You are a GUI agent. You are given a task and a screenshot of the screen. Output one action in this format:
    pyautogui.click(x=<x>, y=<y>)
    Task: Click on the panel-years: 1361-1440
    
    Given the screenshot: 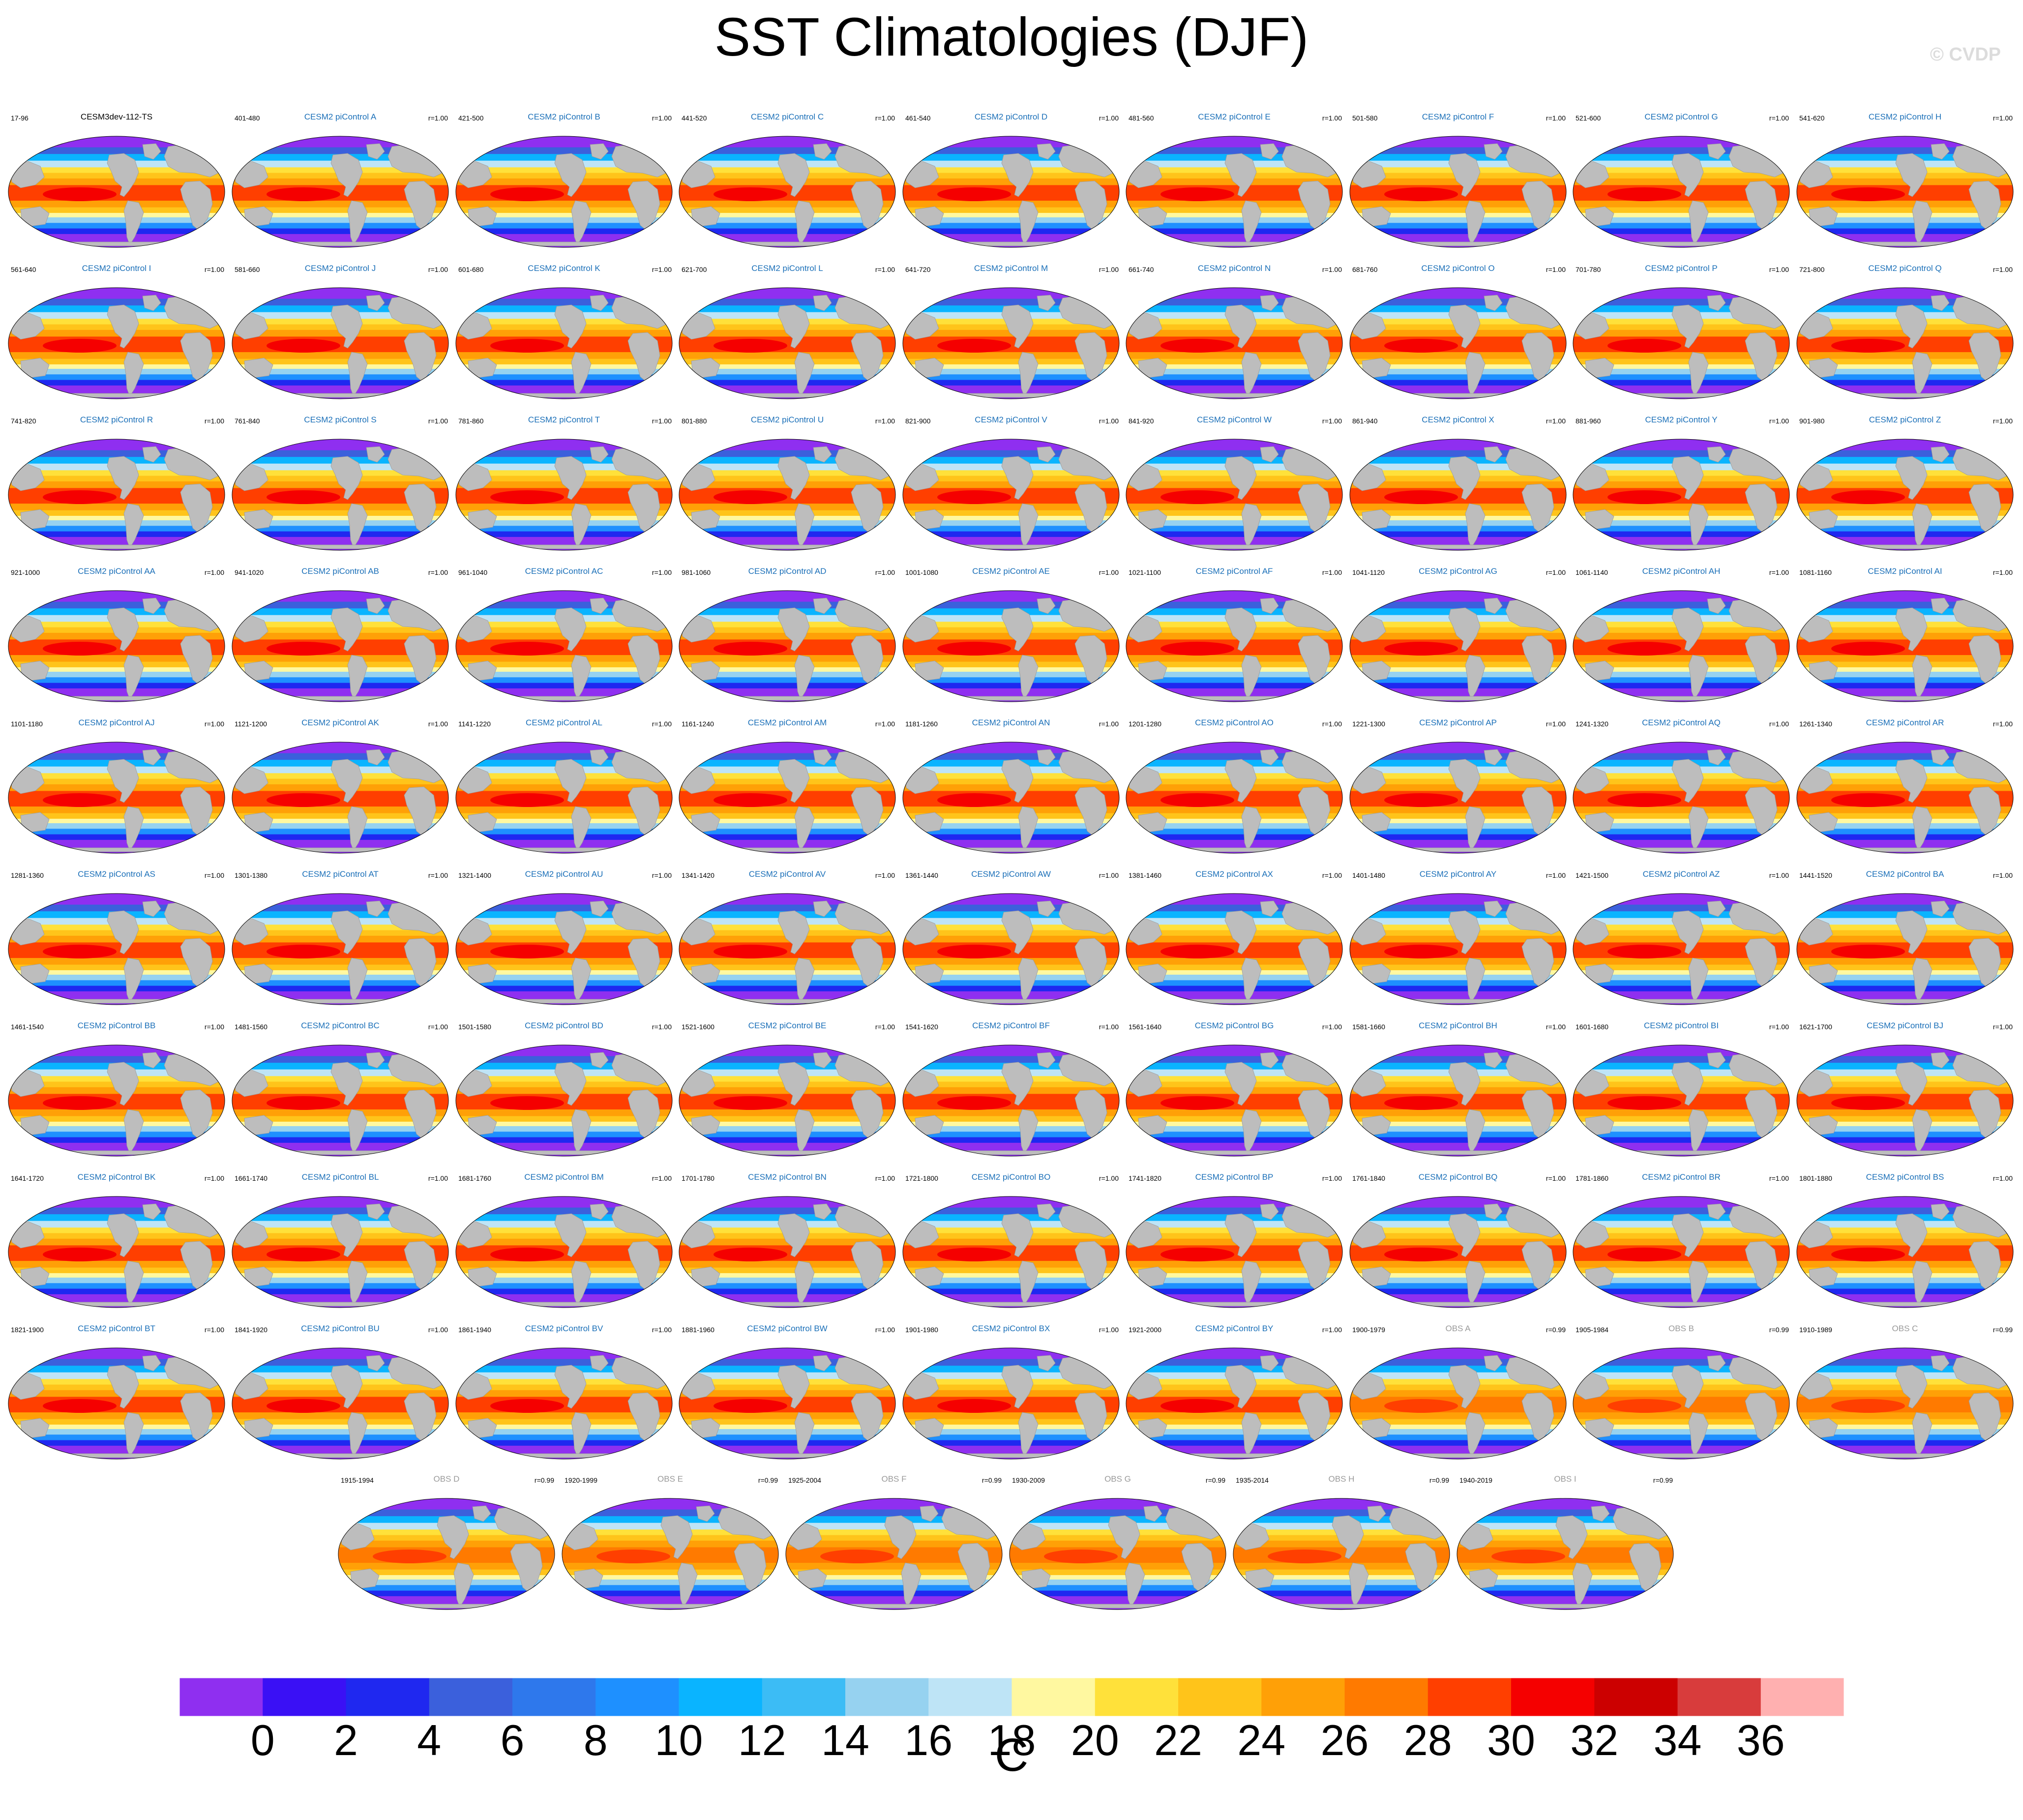 What is the action you would take?
    pyautogui.click(x=921, y=875)
    